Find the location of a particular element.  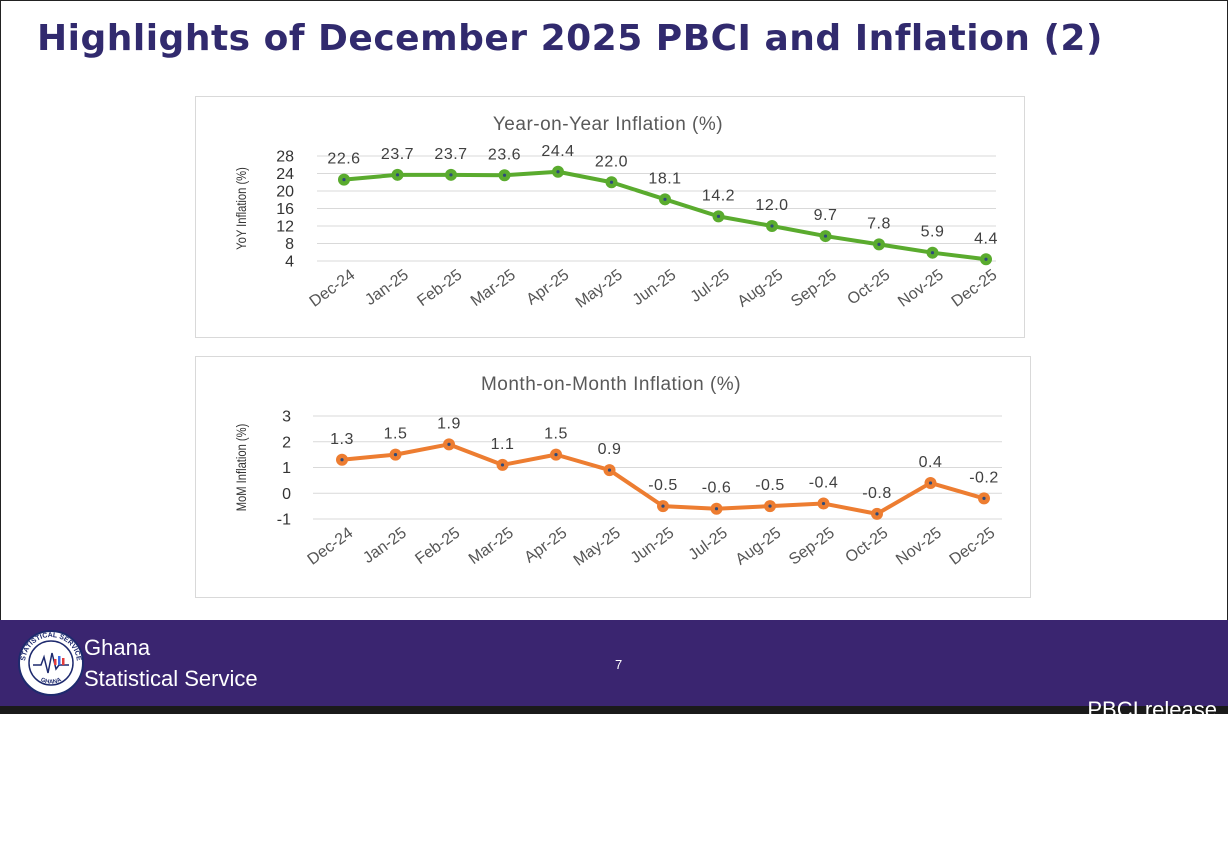

yoy-y-axis-label: YoY Inflation (%) is located at coordinates (241, 208).